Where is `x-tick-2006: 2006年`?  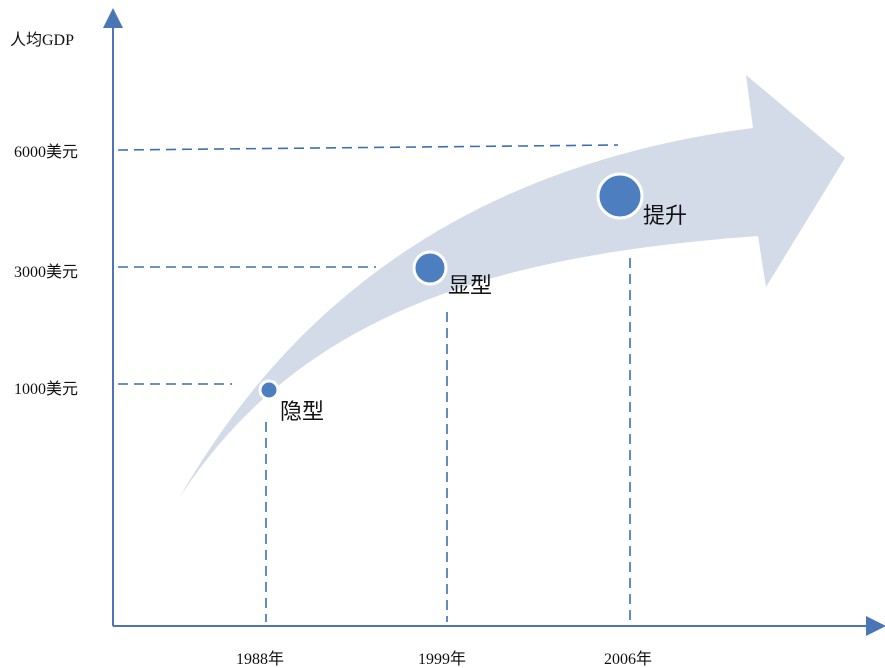
x-tick-2006: 2006年 is located at coordinates (628, 659).